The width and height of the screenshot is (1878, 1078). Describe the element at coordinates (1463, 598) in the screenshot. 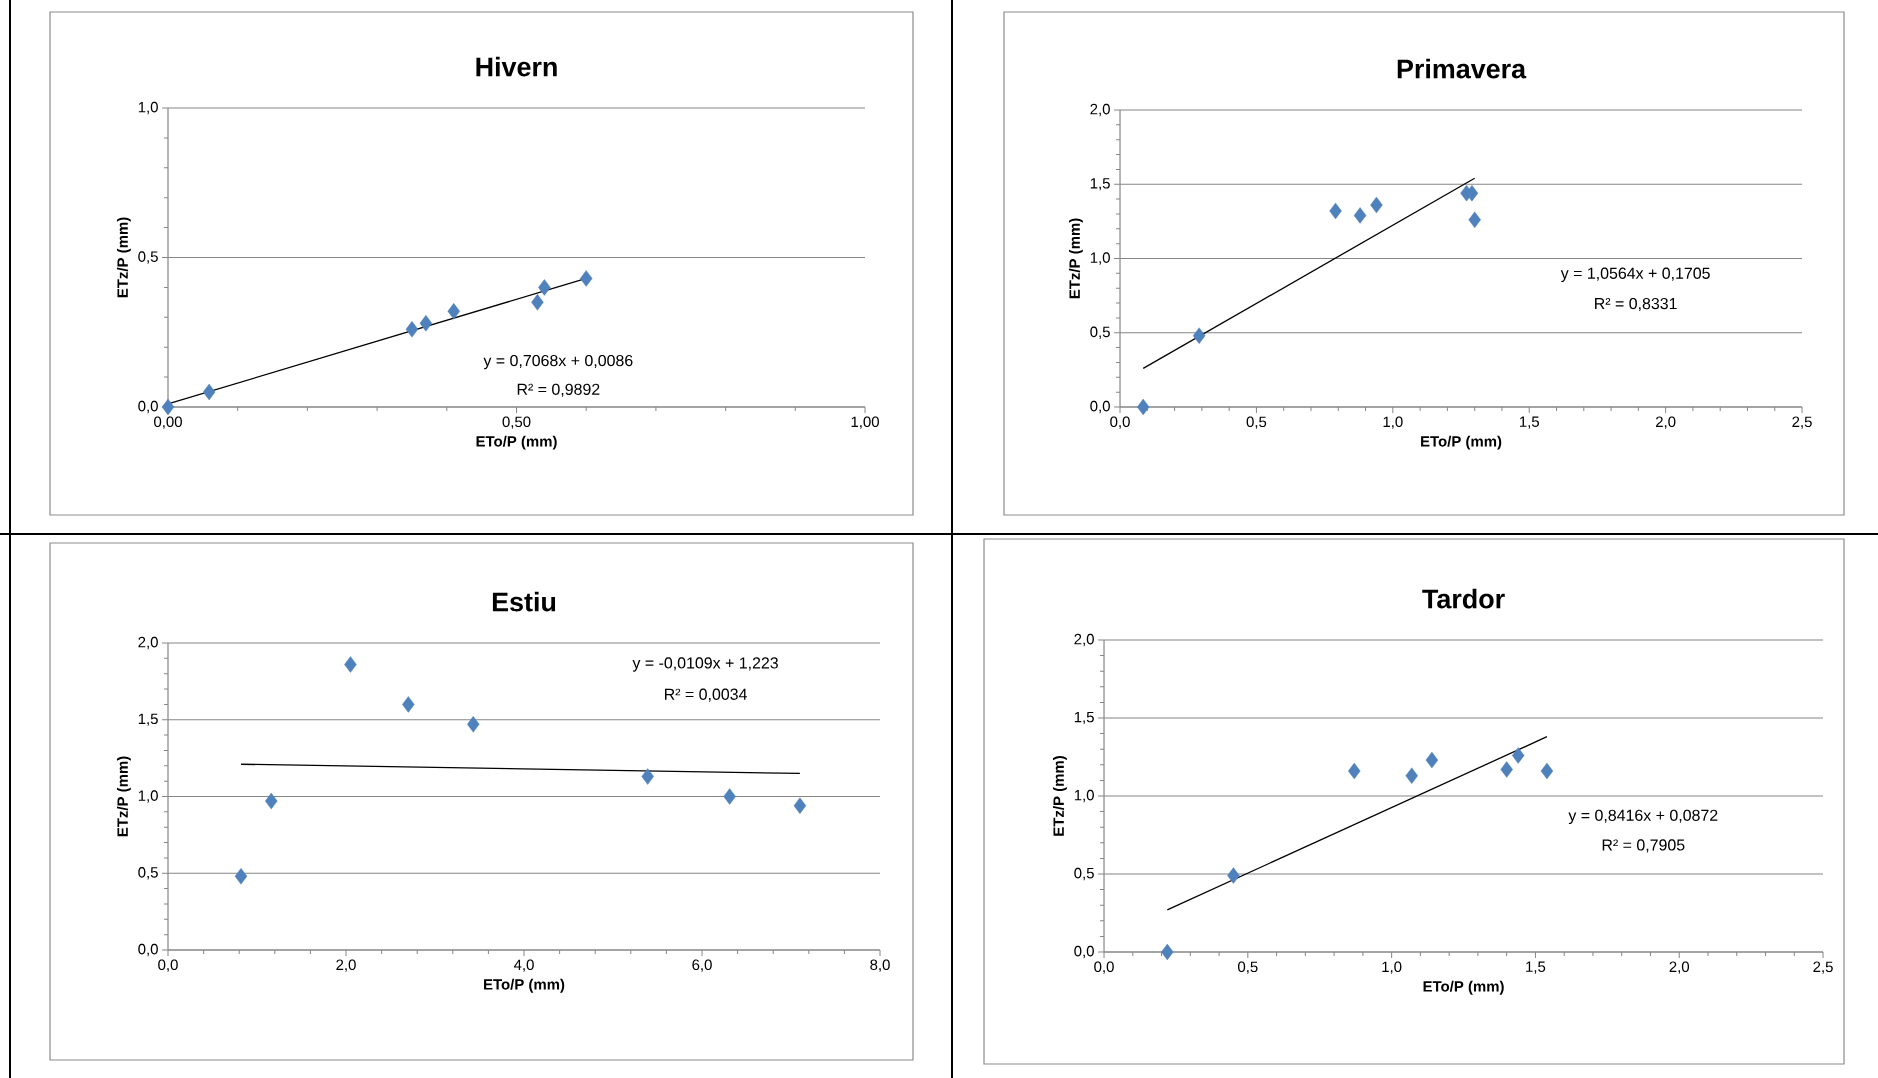

I see `chart-title: Tardor` at that location.